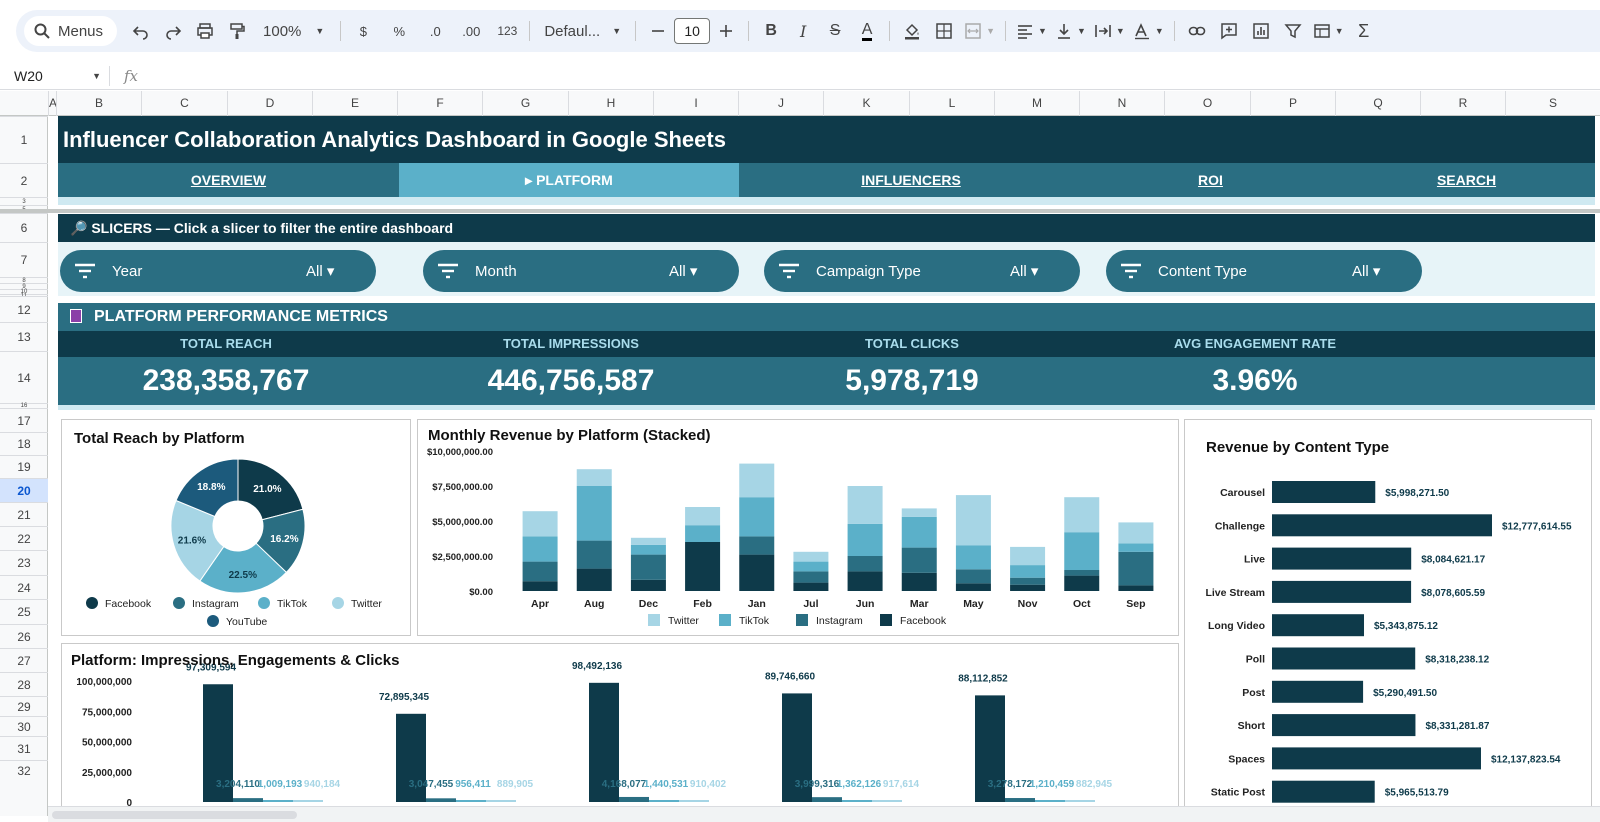 Image resolution: width=1600 pixels, height=822 pixels. What do you see at coordinates (507, 31) in the screenshot?
I see `more-formats-button: 123` at bounding box center [507, 31].